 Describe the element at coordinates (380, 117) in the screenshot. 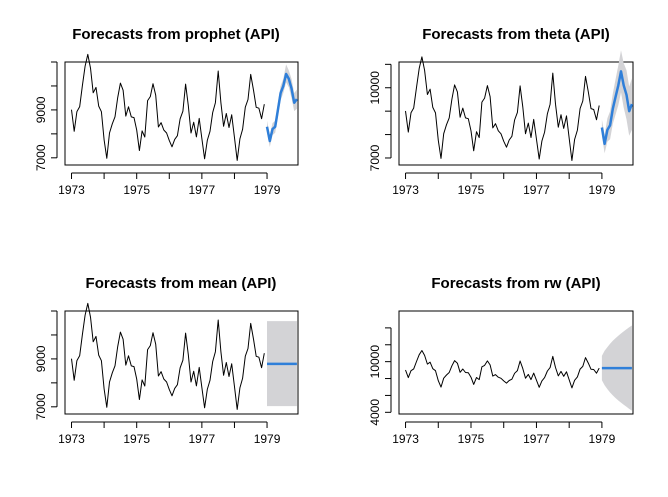

I see `y-axis: 7000 10000` at that location.